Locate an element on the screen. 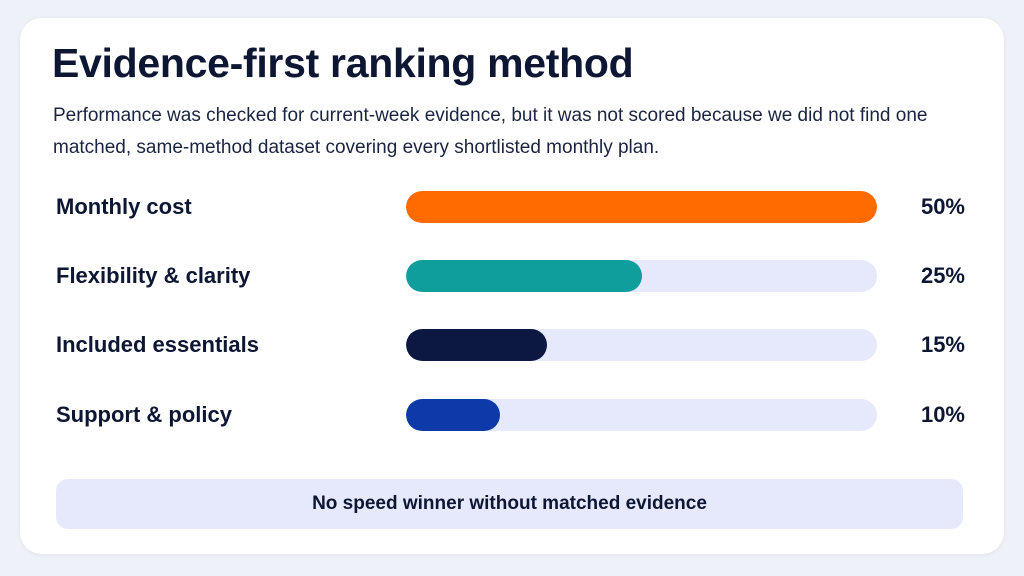 Image resolution: width=1024 pixels, height=576 pixels. page-title: Evidence-first ranking method is located at coordinates (343, 63).